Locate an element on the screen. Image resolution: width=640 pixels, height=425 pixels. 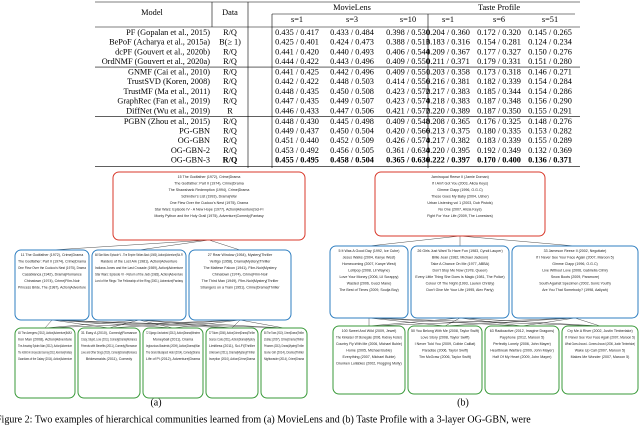
table-cell: 0.156 / 0.290 is located at coordinates (550, 101).